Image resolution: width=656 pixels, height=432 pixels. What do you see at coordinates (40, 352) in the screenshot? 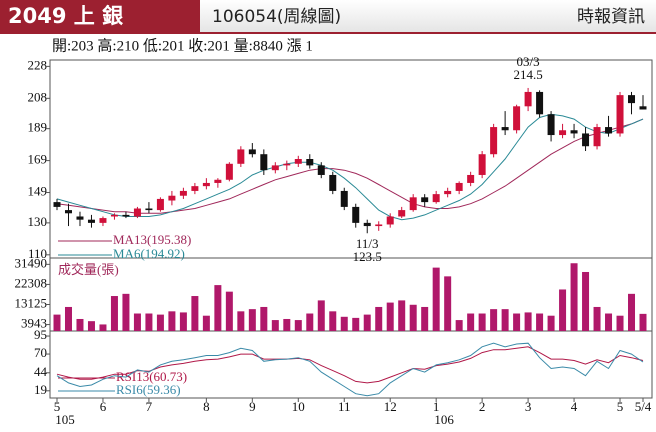
I see `y-tick-label: 70` at bounding box center [40, 352].